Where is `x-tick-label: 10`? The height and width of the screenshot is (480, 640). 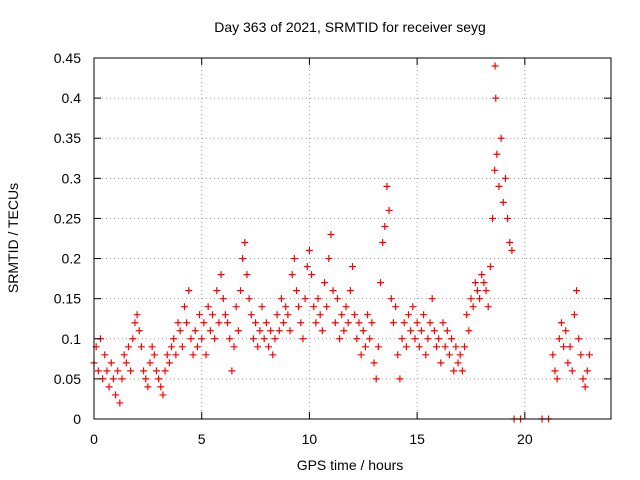 x-tick-label: 10 is located at coordinates (310, 439).